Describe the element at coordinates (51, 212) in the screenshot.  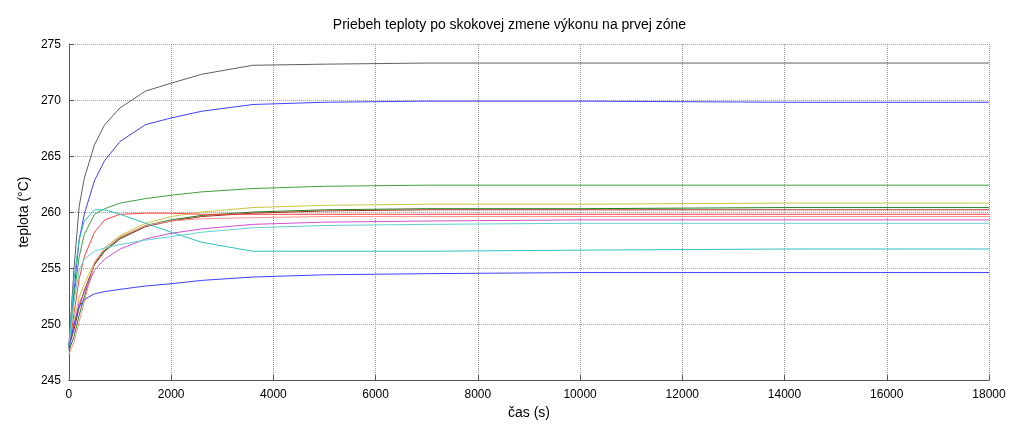
I see `y-tick-label: 260` at that location.